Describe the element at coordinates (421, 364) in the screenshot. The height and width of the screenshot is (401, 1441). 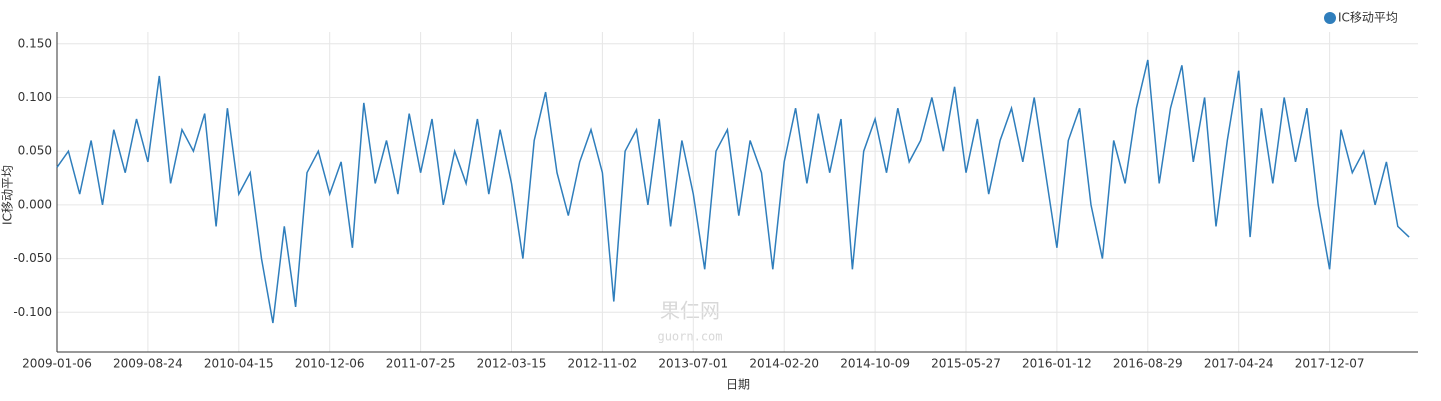
I see `x-tick-label: 2011-07-25` at that location.